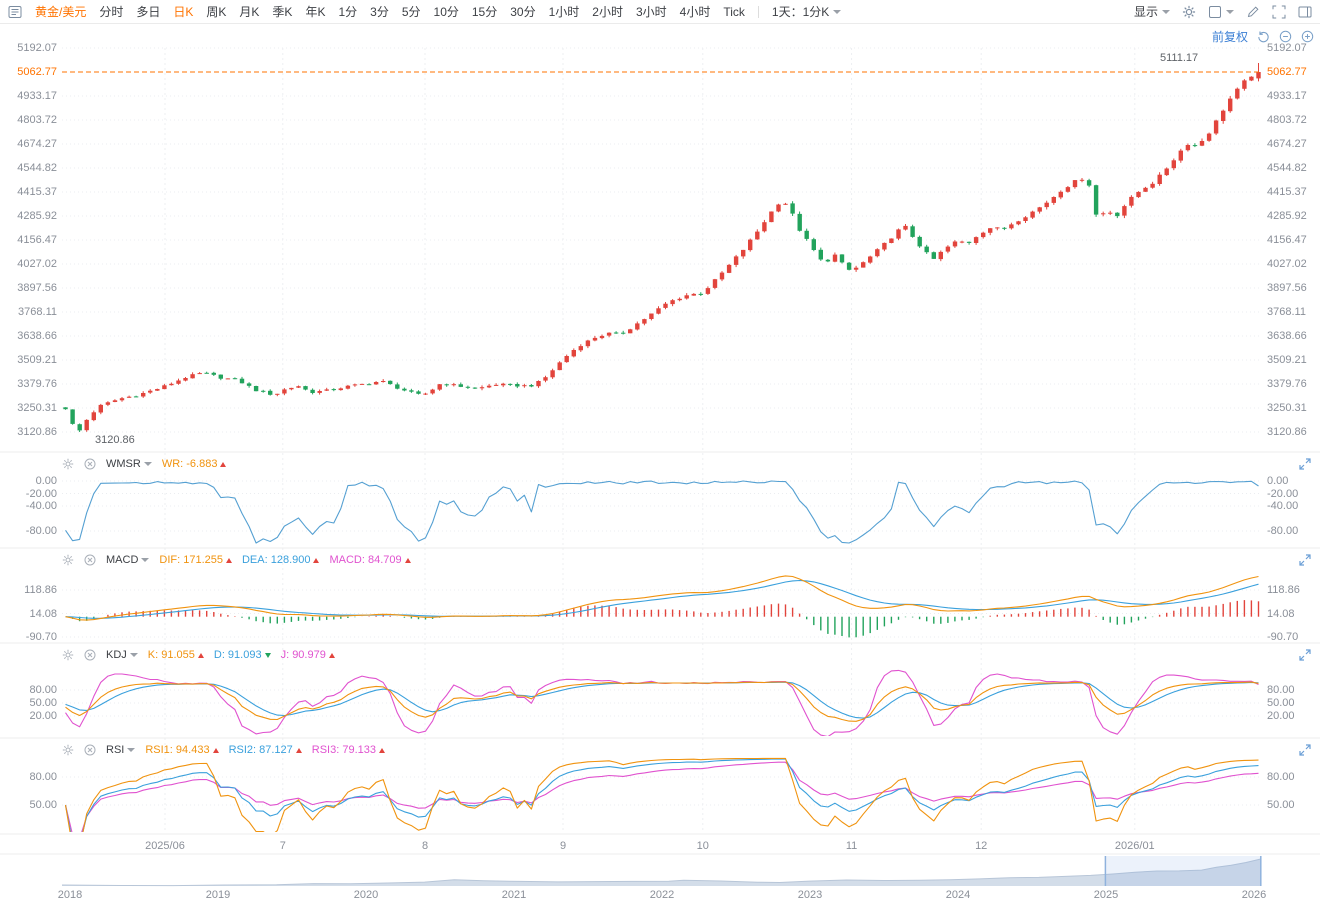 The width and height of the screenshot is (1320, 902). I want to click on period-tab-1分: 1分, so click(348, 12).